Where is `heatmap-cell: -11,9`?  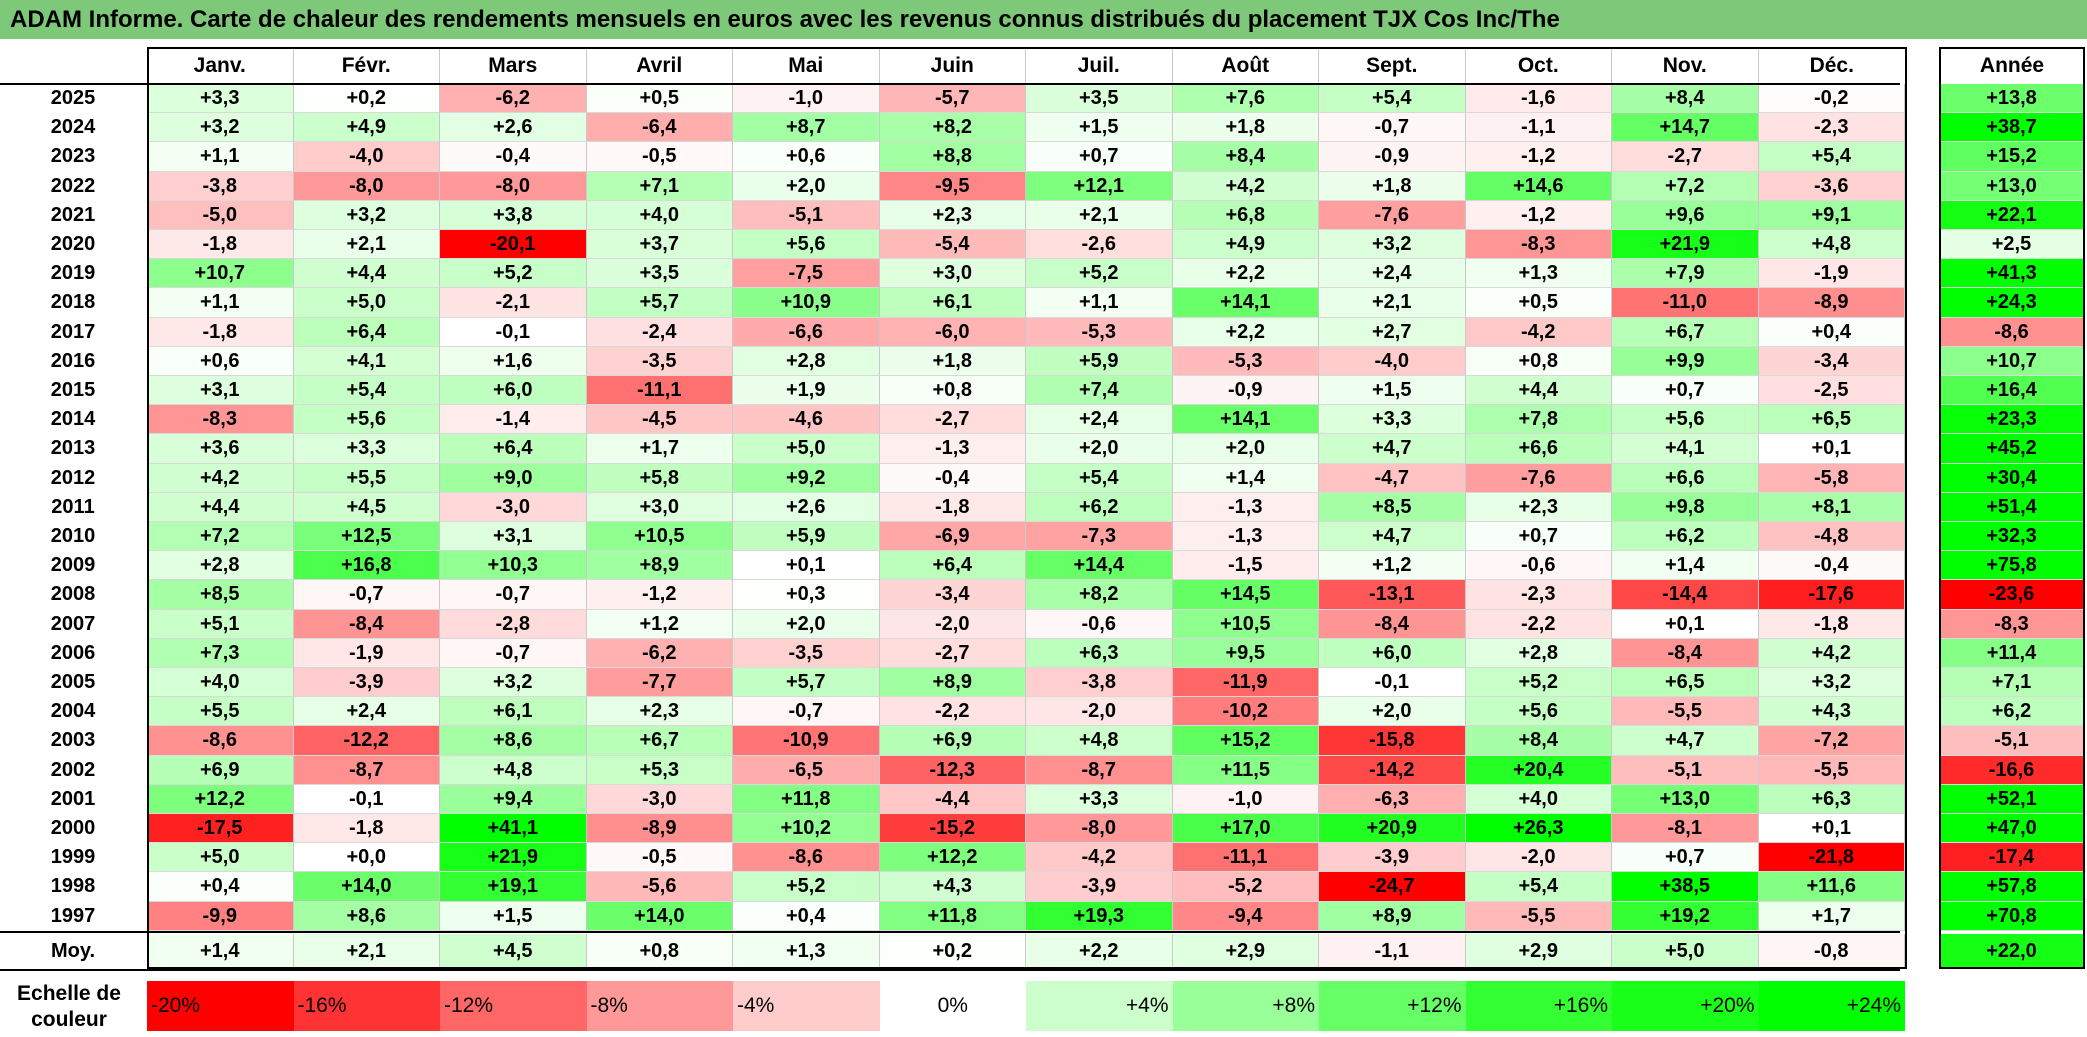
heatmap-cell: -11,9 is located at coordinates (1245, 683).